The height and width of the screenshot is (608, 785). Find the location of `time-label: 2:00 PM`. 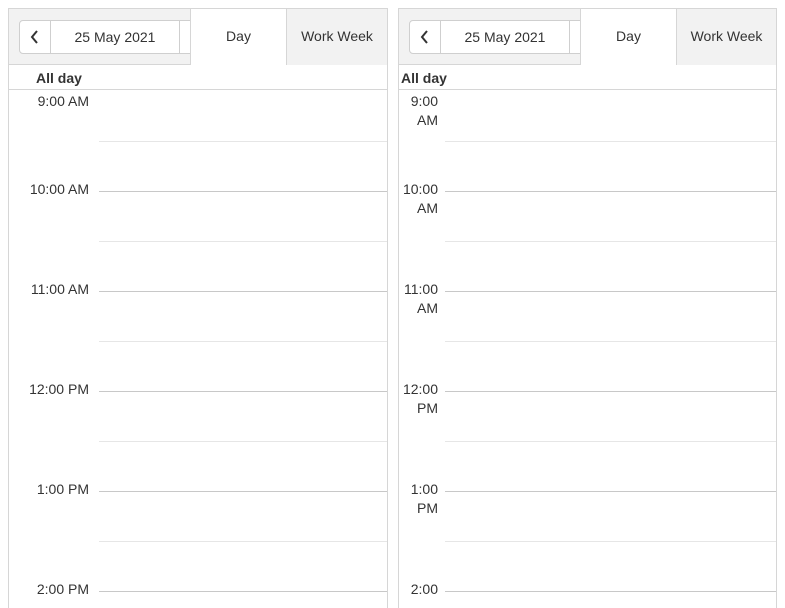

time-label: 2:00 PM is located at coordinates (62, 589).